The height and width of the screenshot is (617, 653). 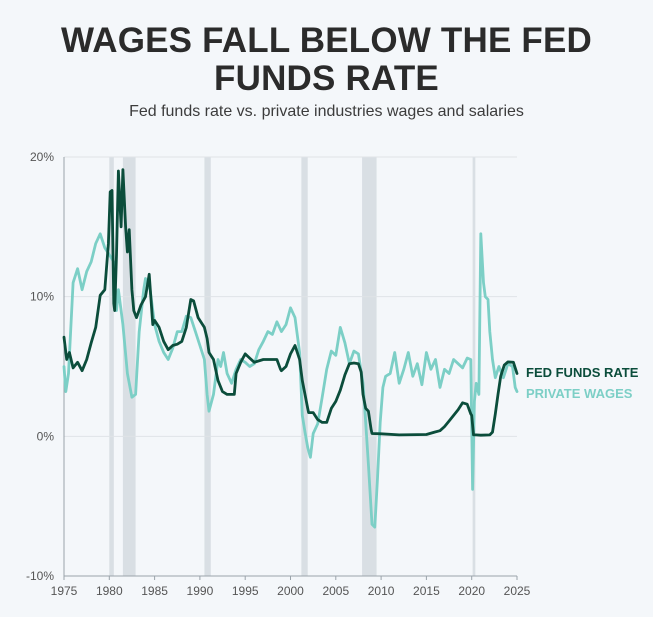 I want to click on title-line-1: WAGES FALL BELOW THE FED, so click(x=326, y=40).